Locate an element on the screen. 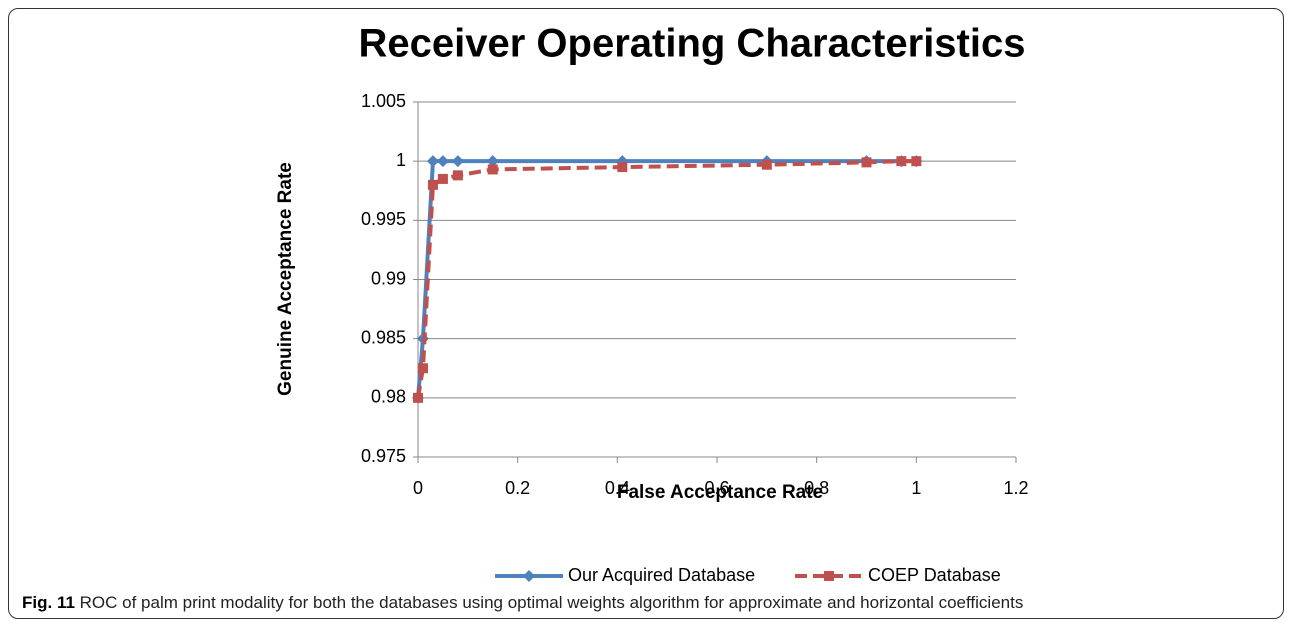 The image size is (1296, 630). chart-title: Receiver Operating Characteristics is located at coordinates (692, 44).